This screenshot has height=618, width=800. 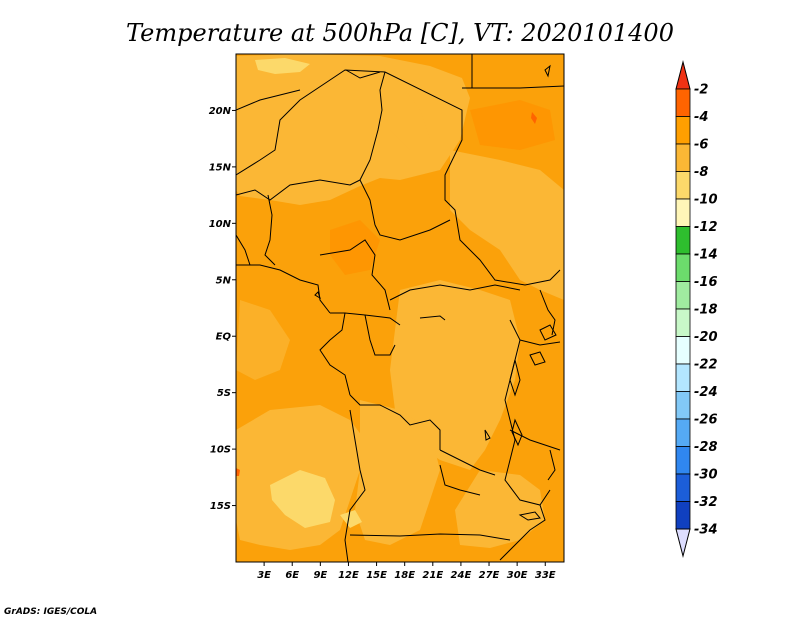 I want to click on lon-tick-label: 6E, so click(x=292, y=575).